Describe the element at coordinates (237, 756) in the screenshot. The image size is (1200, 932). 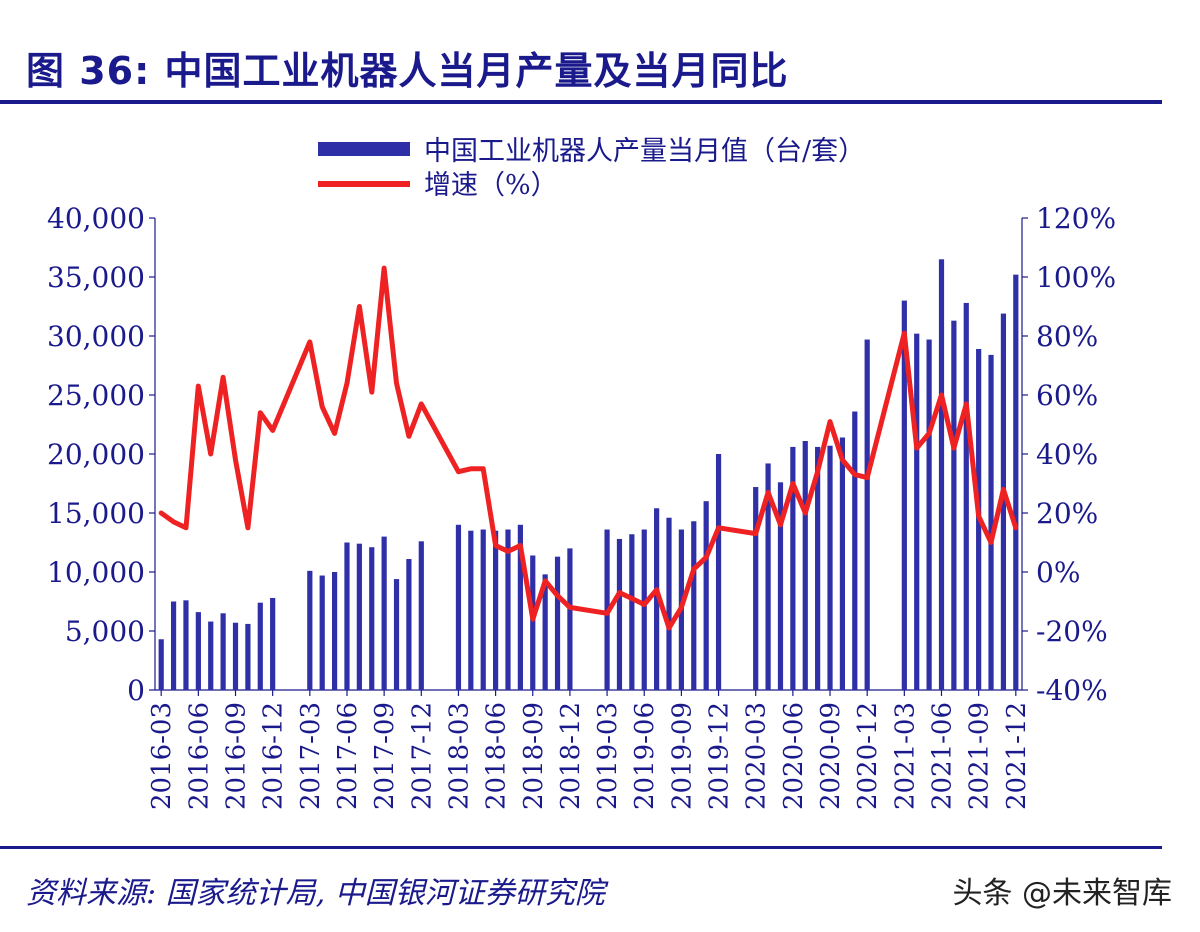
I see `x-tick-label: 2016-09` at that location.